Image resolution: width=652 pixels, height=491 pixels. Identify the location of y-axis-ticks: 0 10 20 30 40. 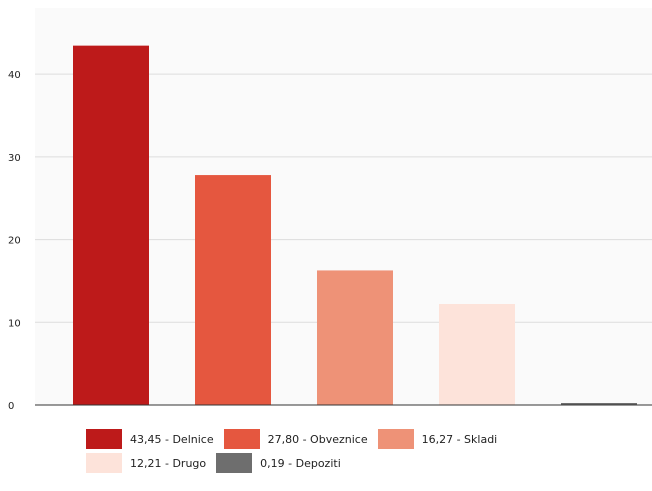
(14, 241).